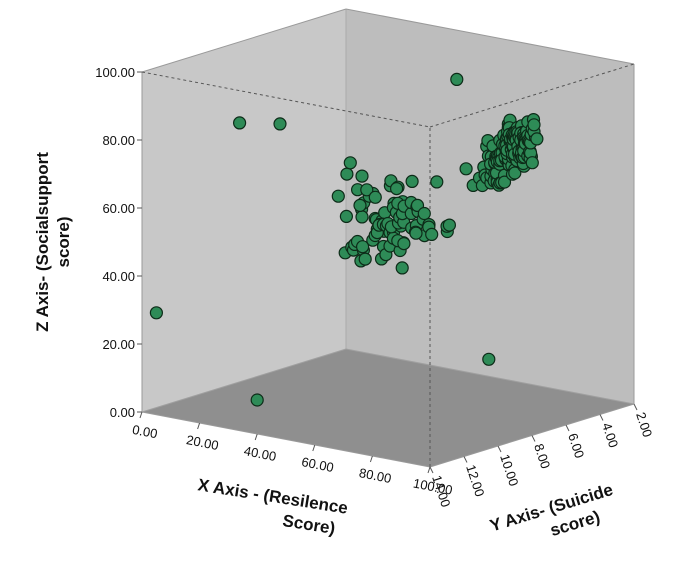 Image resolution: width=678 pixels, height=572 pixels. I want to click on z-tick-label: 0.00, so click(122, 412).